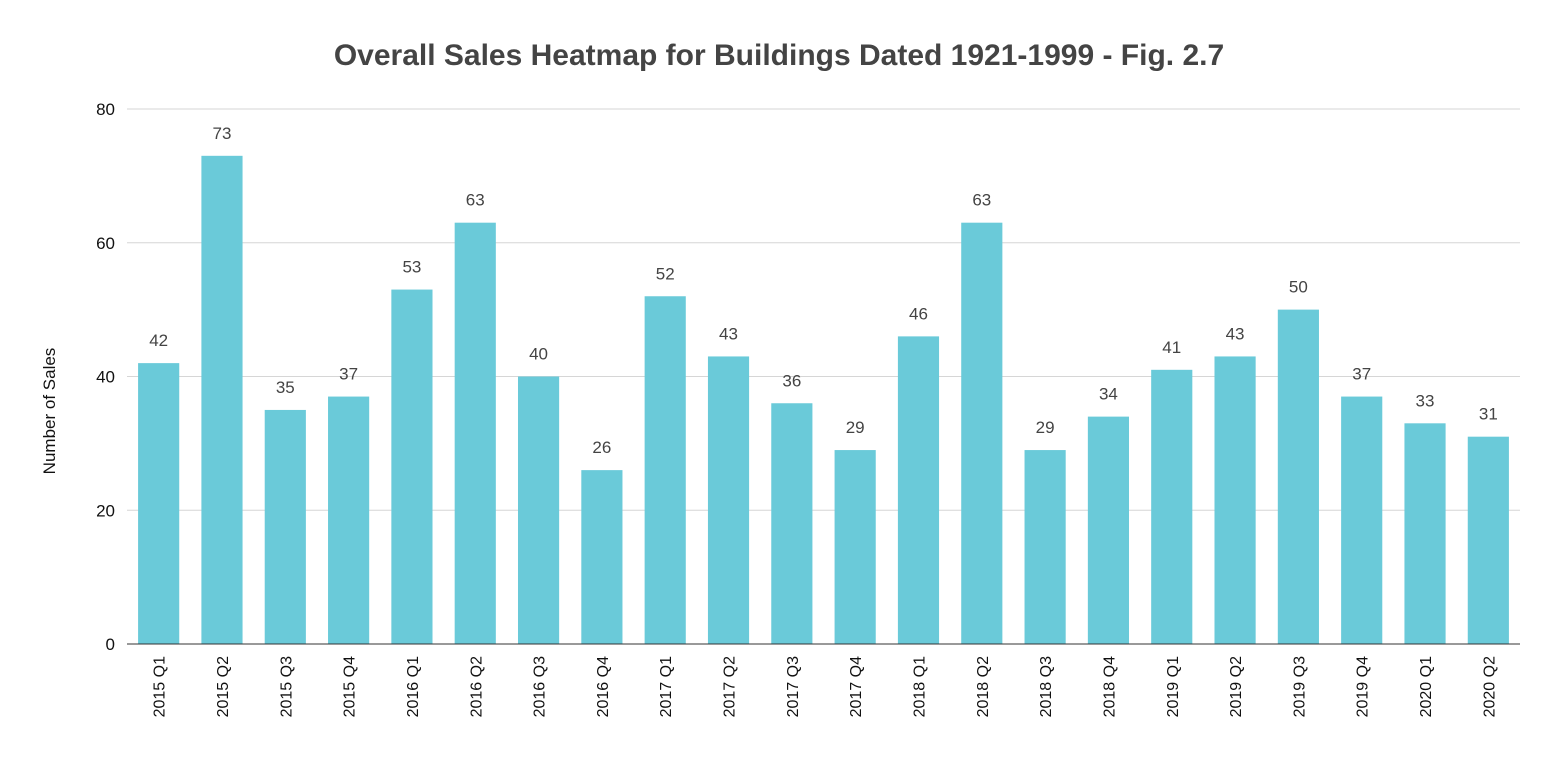 This screenshot has height=761, width=1558. I want to click on x-tick-label: 2016 Q4, so click(603, 686).